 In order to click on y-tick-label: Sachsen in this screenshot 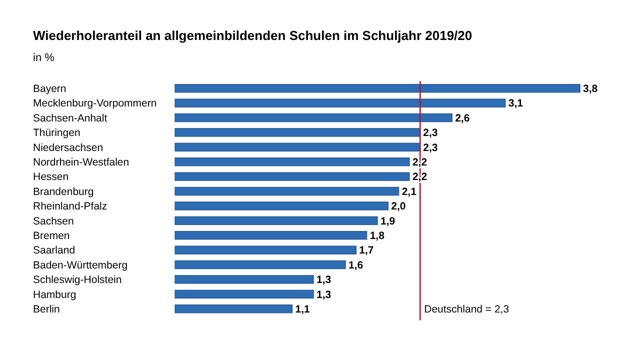, I will do `click(53, 221)`.